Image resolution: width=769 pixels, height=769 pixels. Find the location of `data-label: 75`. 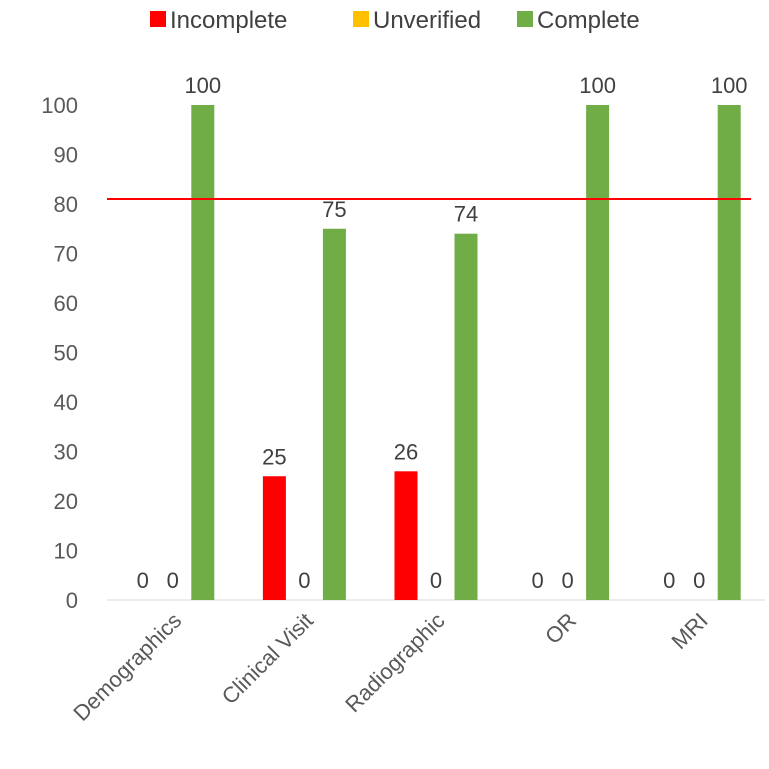

data-label: 75 is located at coordinates (334, 209).